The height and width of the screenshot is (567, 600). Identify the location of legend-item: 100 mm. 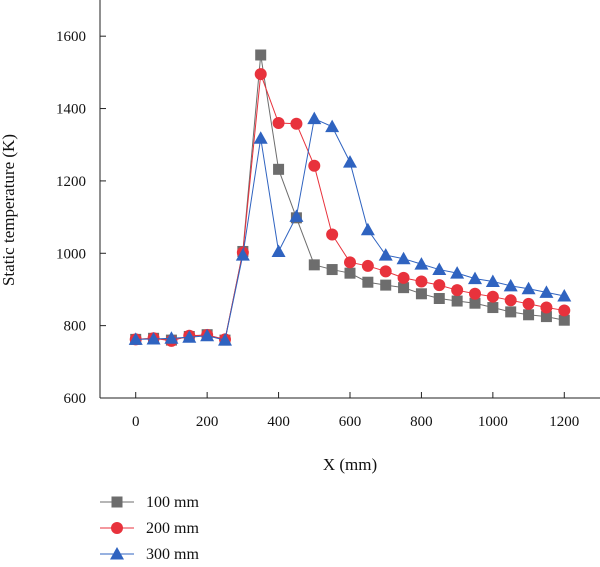
(149, 502).